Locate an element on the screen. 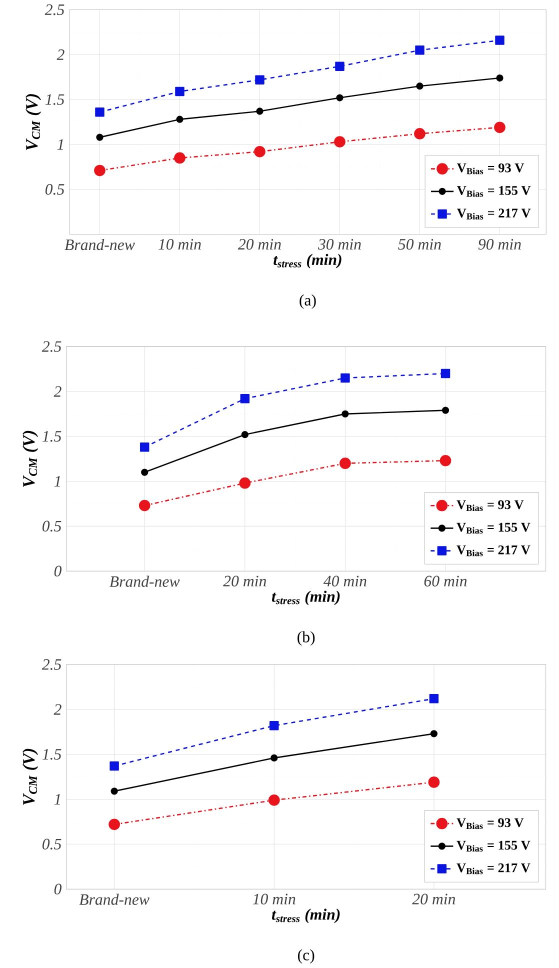 This screenshot has height=968, width=559. x-tick-label: 60 min is located at coordinates (445, 581).